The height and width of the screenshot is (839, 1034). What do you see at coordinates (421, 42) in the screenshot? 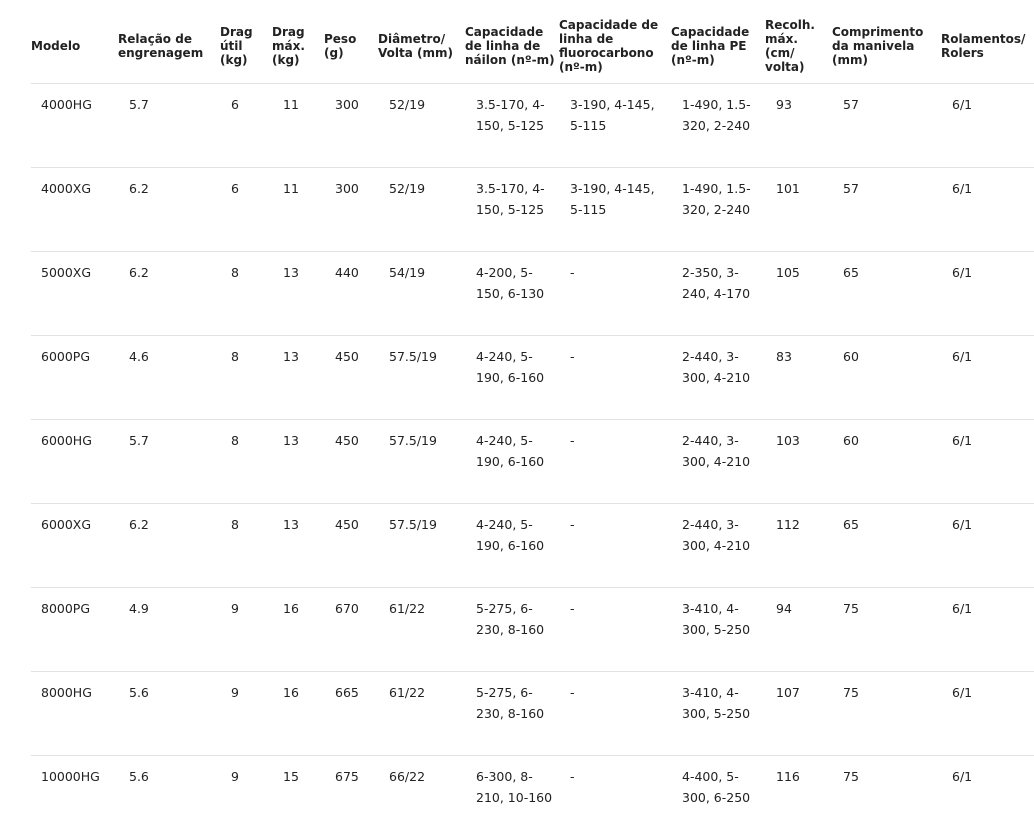
I see `column-header: Diâmetro/ Volta (mm)` at bounding box center [421, 42].